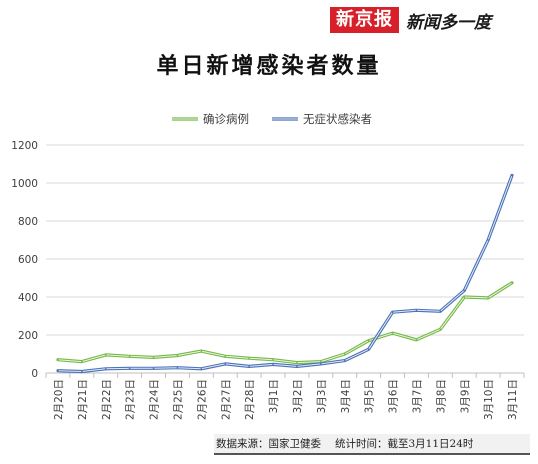 The height and width of the screenshot is (464, 538). Describe the element at coordinates (226, 399) in the screenshot. I see `x-tick-label: 2月27日` at that location.